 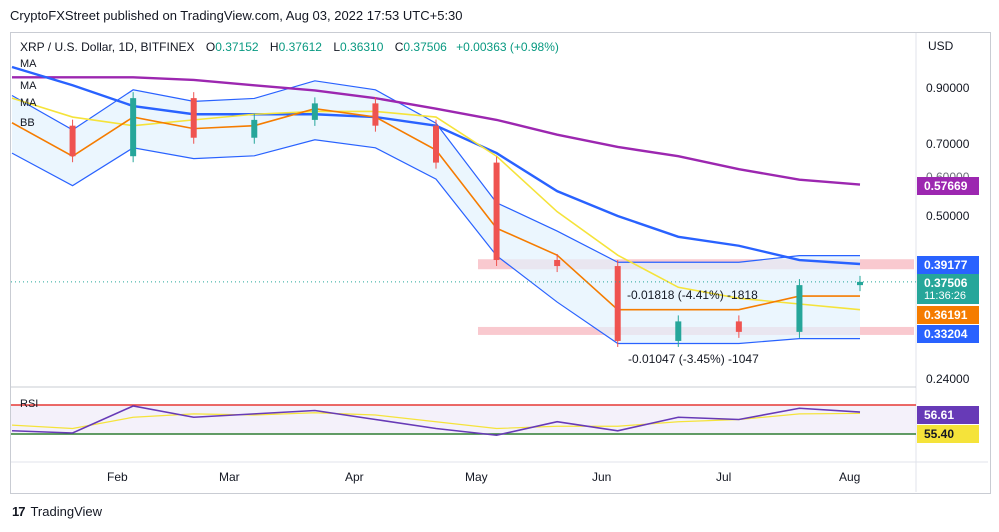 I want to click on price-label-resistance: 0.39177, so click(x=948, y=265).